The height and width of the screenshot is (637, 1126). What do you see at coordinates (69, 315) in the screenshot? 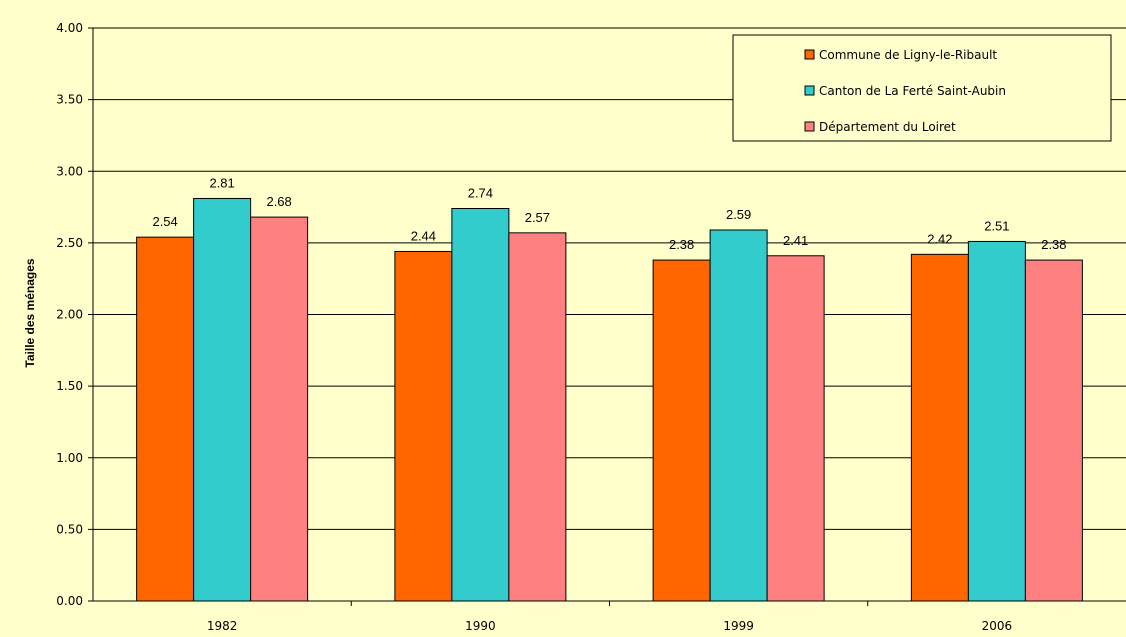
I see `y-tick-label: 2.00` at bounding box center [69, 315].